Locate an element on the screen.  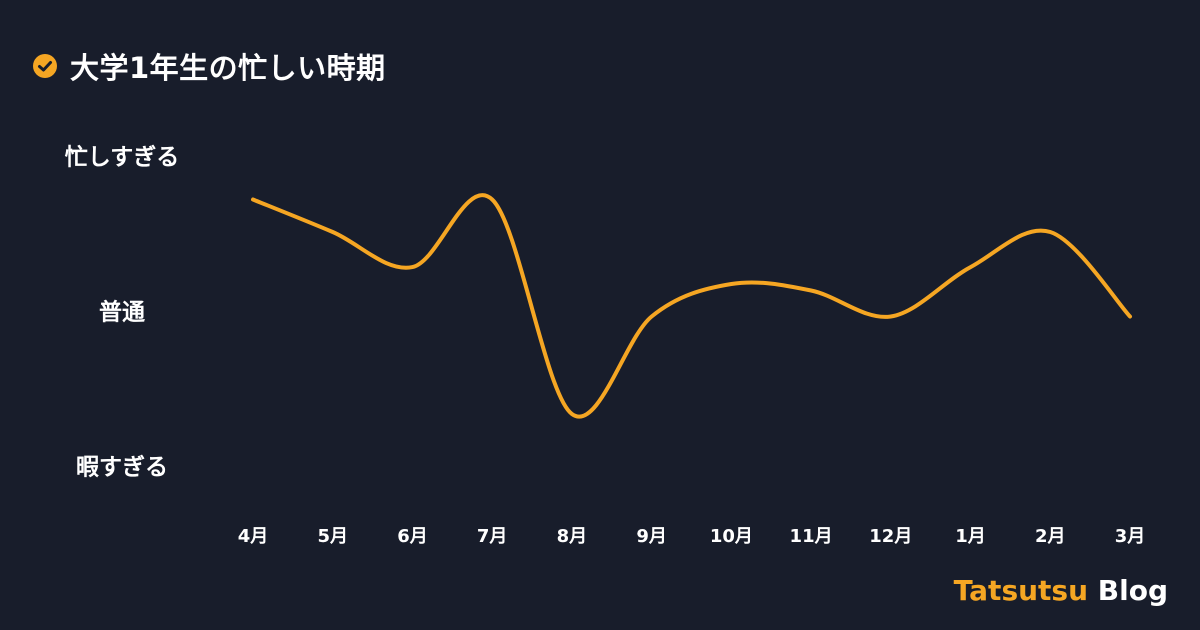
x-axis-labels: 4月 5月 6月 7月 8月 9月 10月 11月 12月 1月 2月 3月 is located at coordinates (692, 536).